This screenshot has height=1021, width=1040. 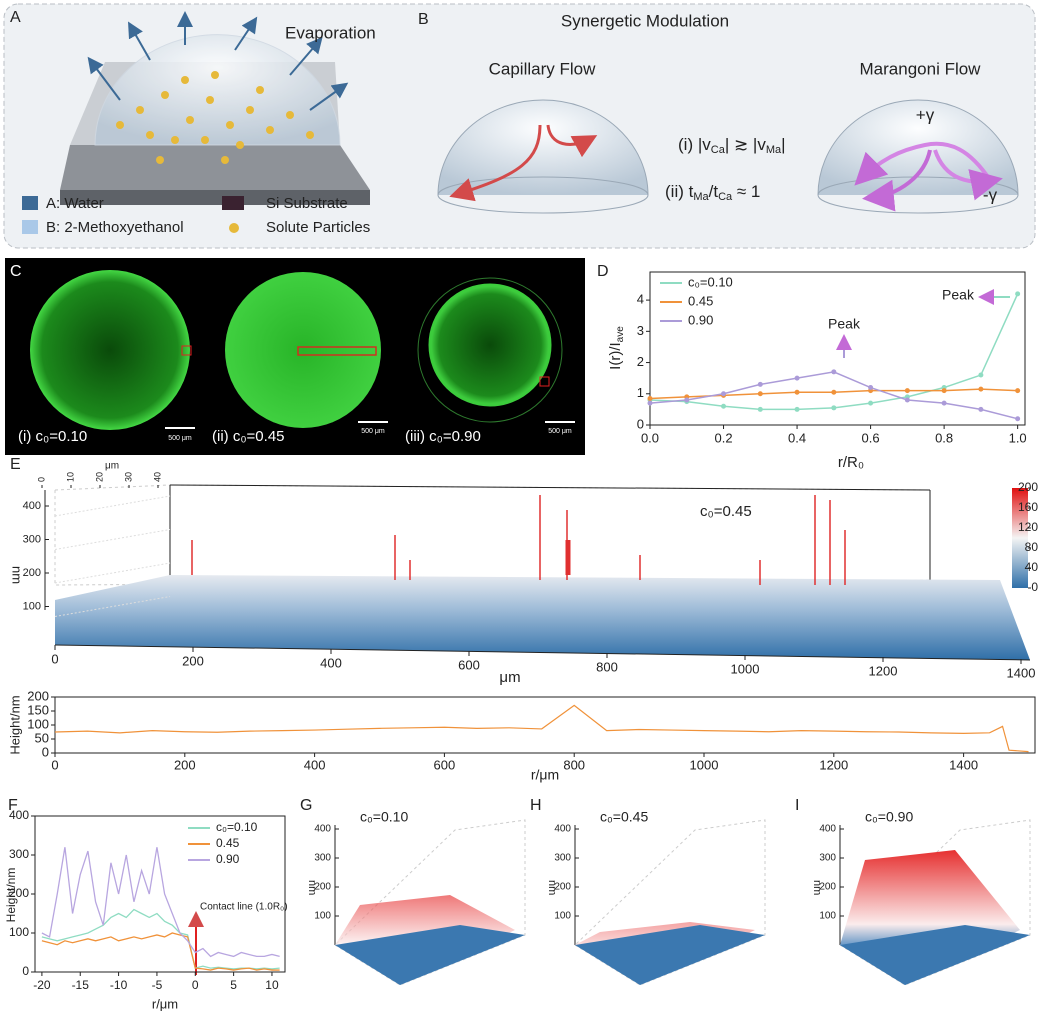 I want to click on legend-label: c₀=0.10, so click(x=710, y=281).